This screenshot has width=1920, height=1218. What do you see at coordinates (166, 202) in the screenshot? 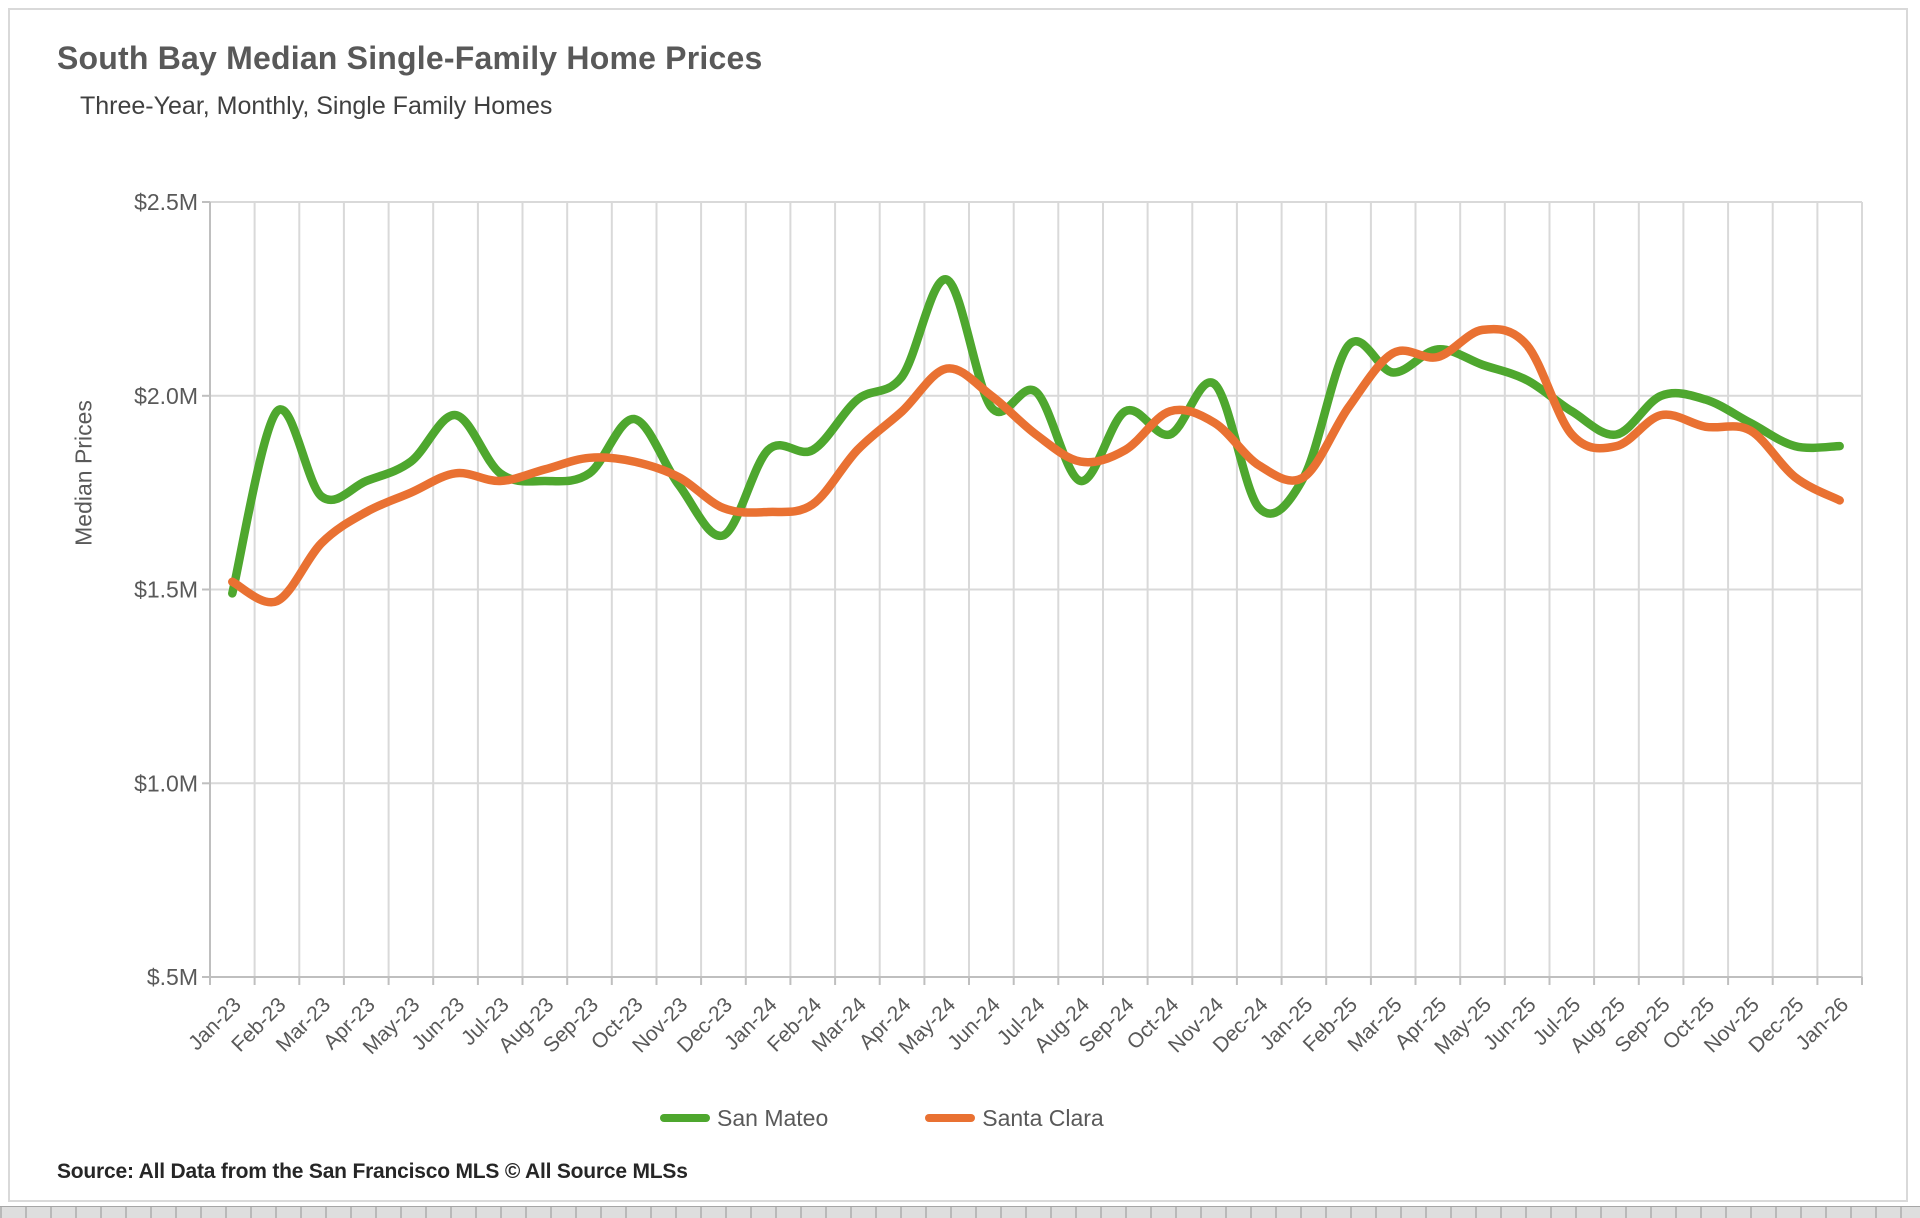
I see `y-axis-label: $2.5M` at bounding box center [166, 202].